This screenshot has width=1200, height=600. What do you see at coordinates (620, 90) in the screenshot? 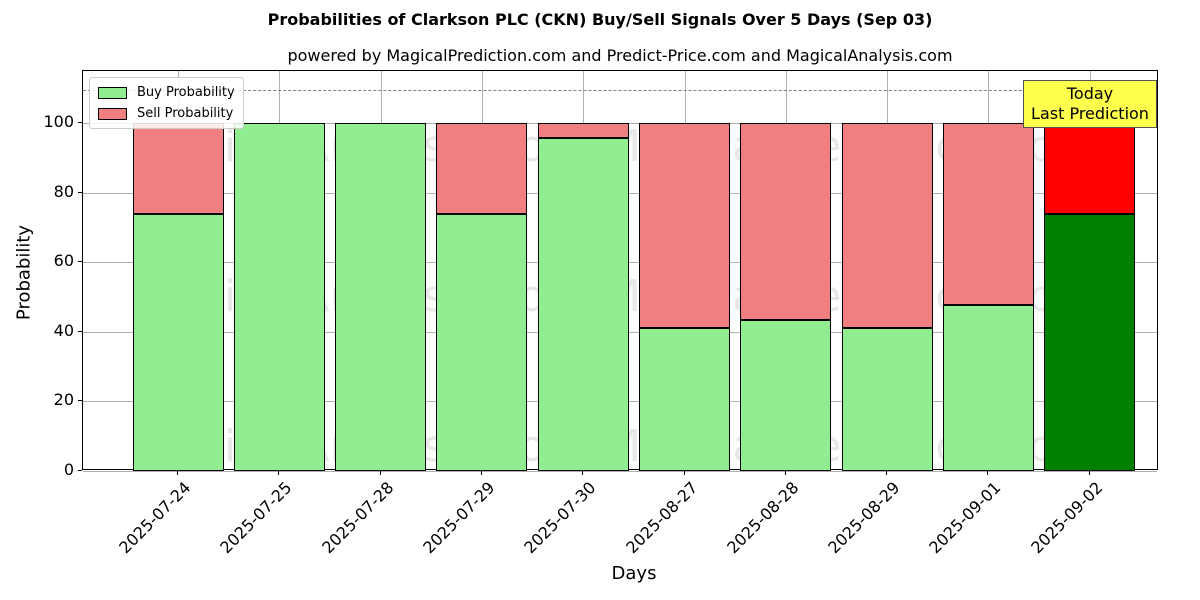
I see `reference-line` at bounding box center [620, 90].